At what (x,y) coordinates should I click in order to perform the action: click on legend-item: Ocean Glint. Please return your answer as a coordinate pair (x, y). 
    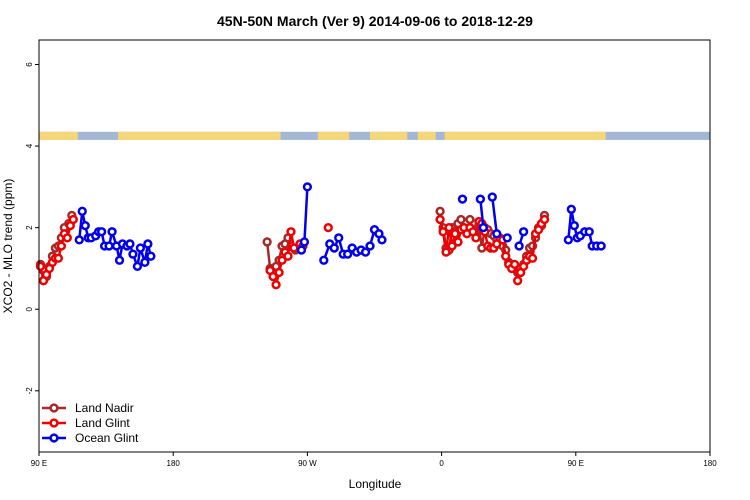
    Looking at the image, I should click on (90, 438).